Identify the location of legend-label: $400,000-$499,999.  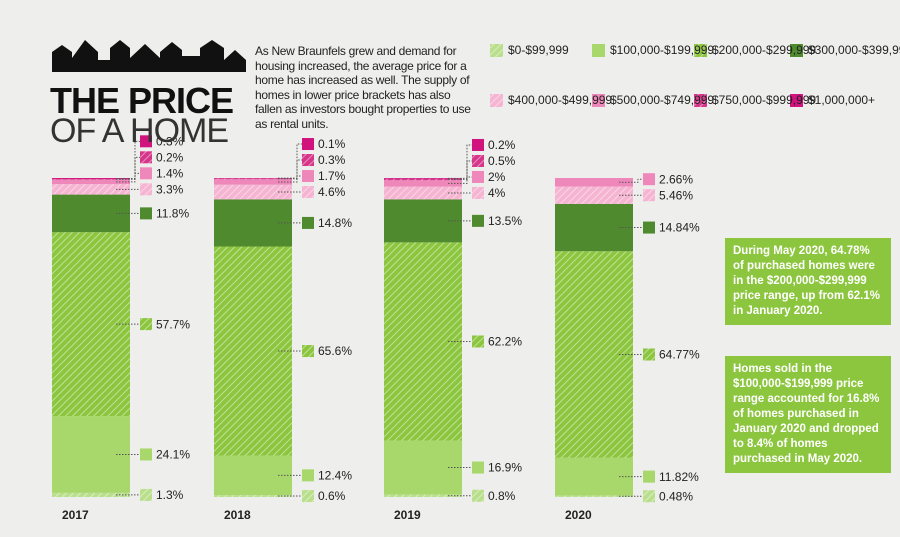
(560, 100).